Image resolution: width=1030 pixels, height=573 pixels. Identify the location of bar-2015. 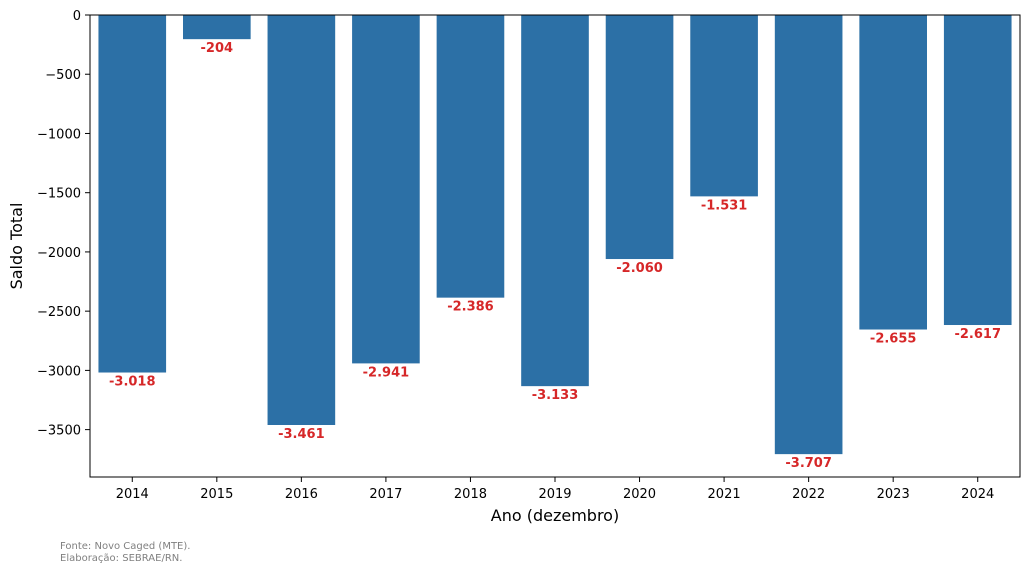
(217, 27).